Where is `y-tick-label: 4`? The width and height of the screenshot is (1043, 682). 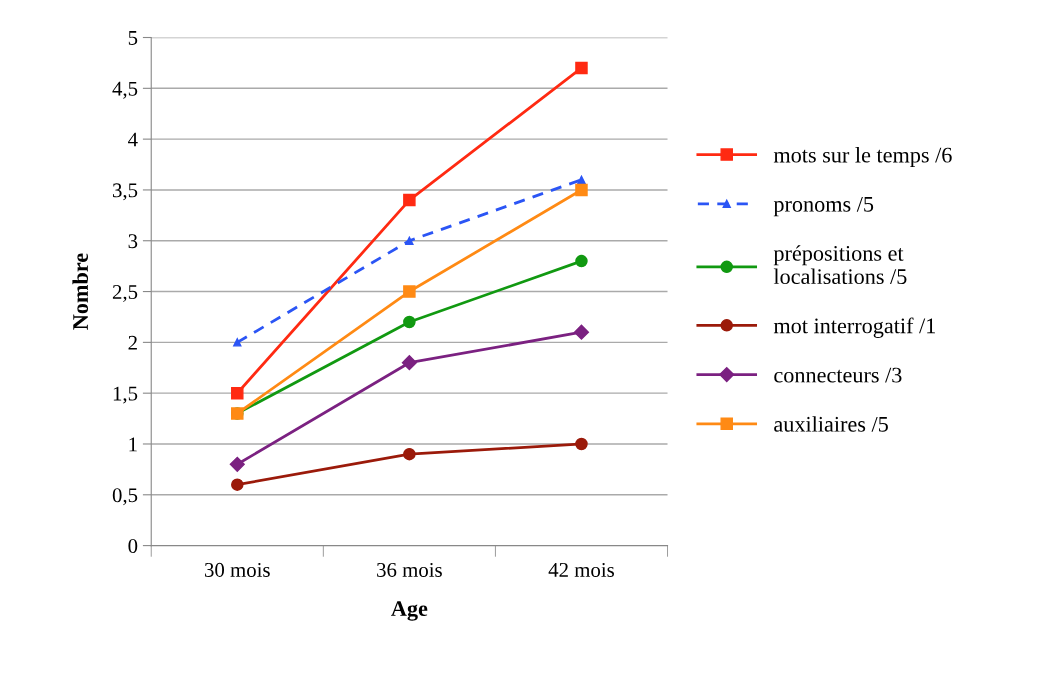
y-tick-label: 4 is located at coordinates (133, 139).